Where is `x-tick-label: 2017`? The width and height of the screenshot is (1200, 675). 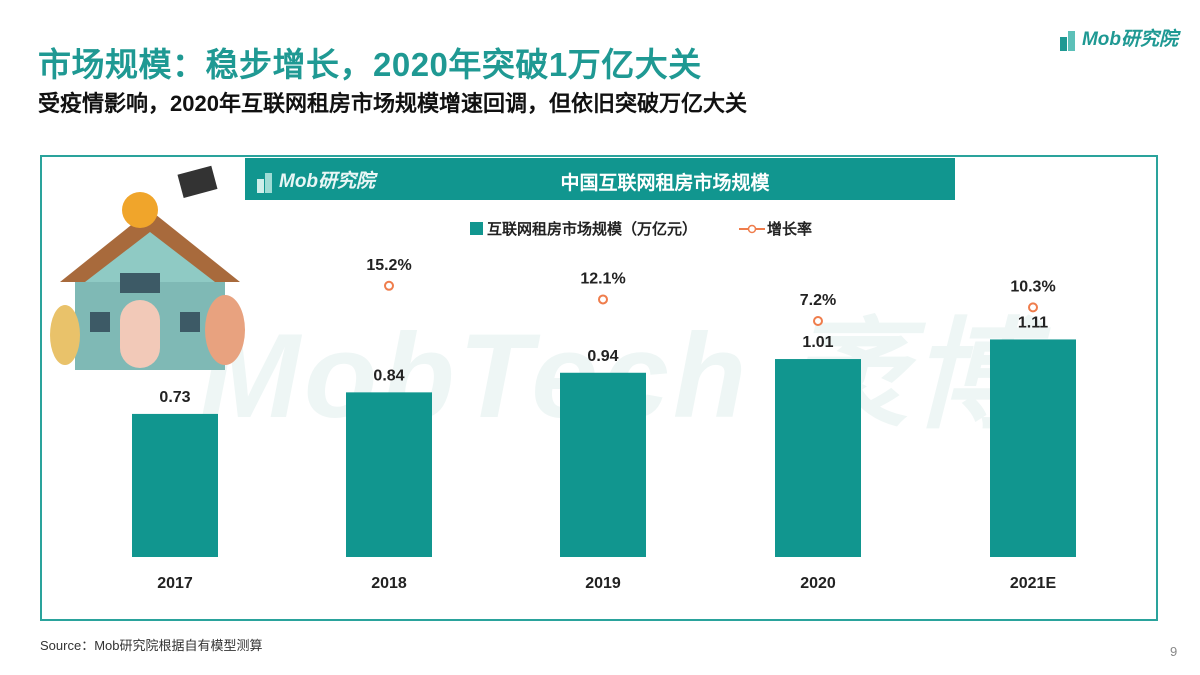 x-tick-label: 2017 is located at coordinates (175, 583).